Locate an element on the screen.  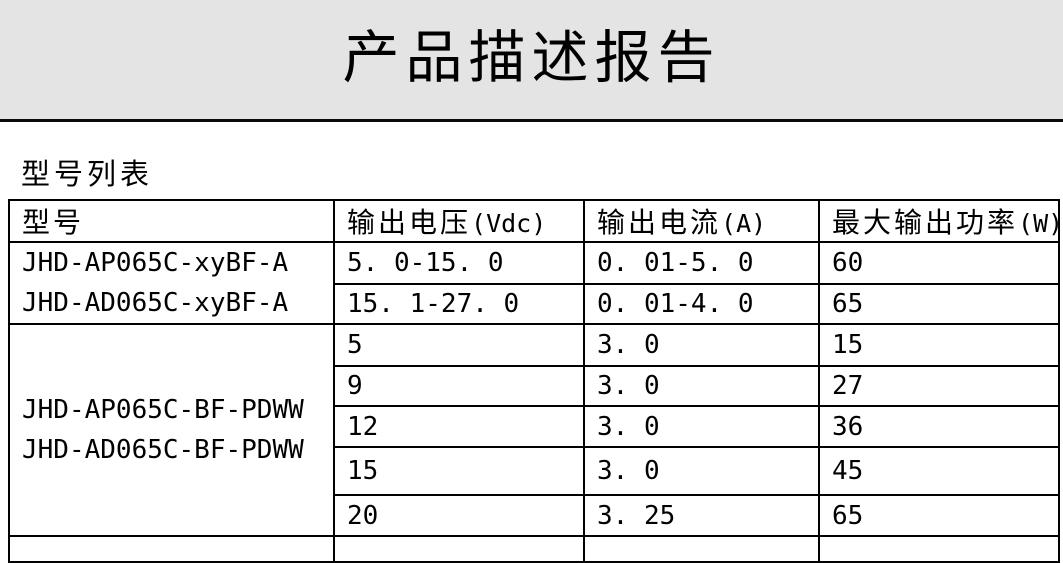
voltage-cell: 20 is located at coordinates (459, 515).